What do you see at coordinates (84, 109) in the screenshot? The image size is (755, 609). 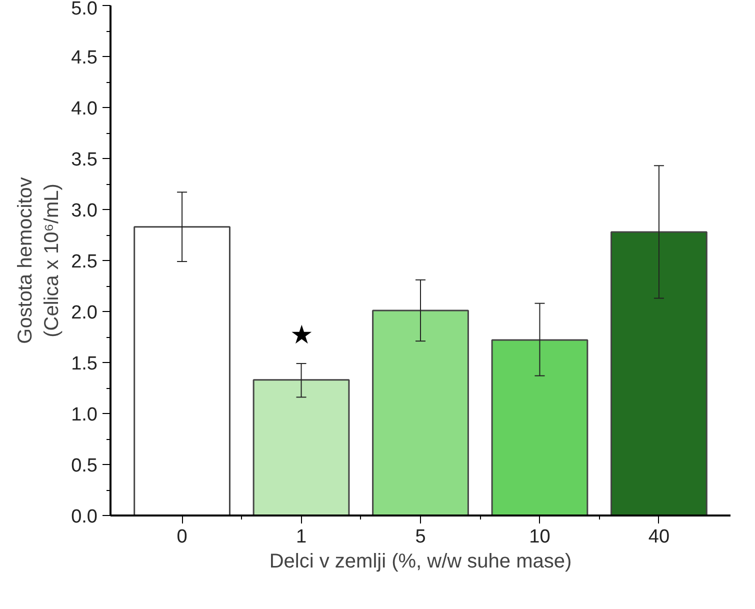 I see `y-tick-label: 4.0` at bounding box center [84, 109].